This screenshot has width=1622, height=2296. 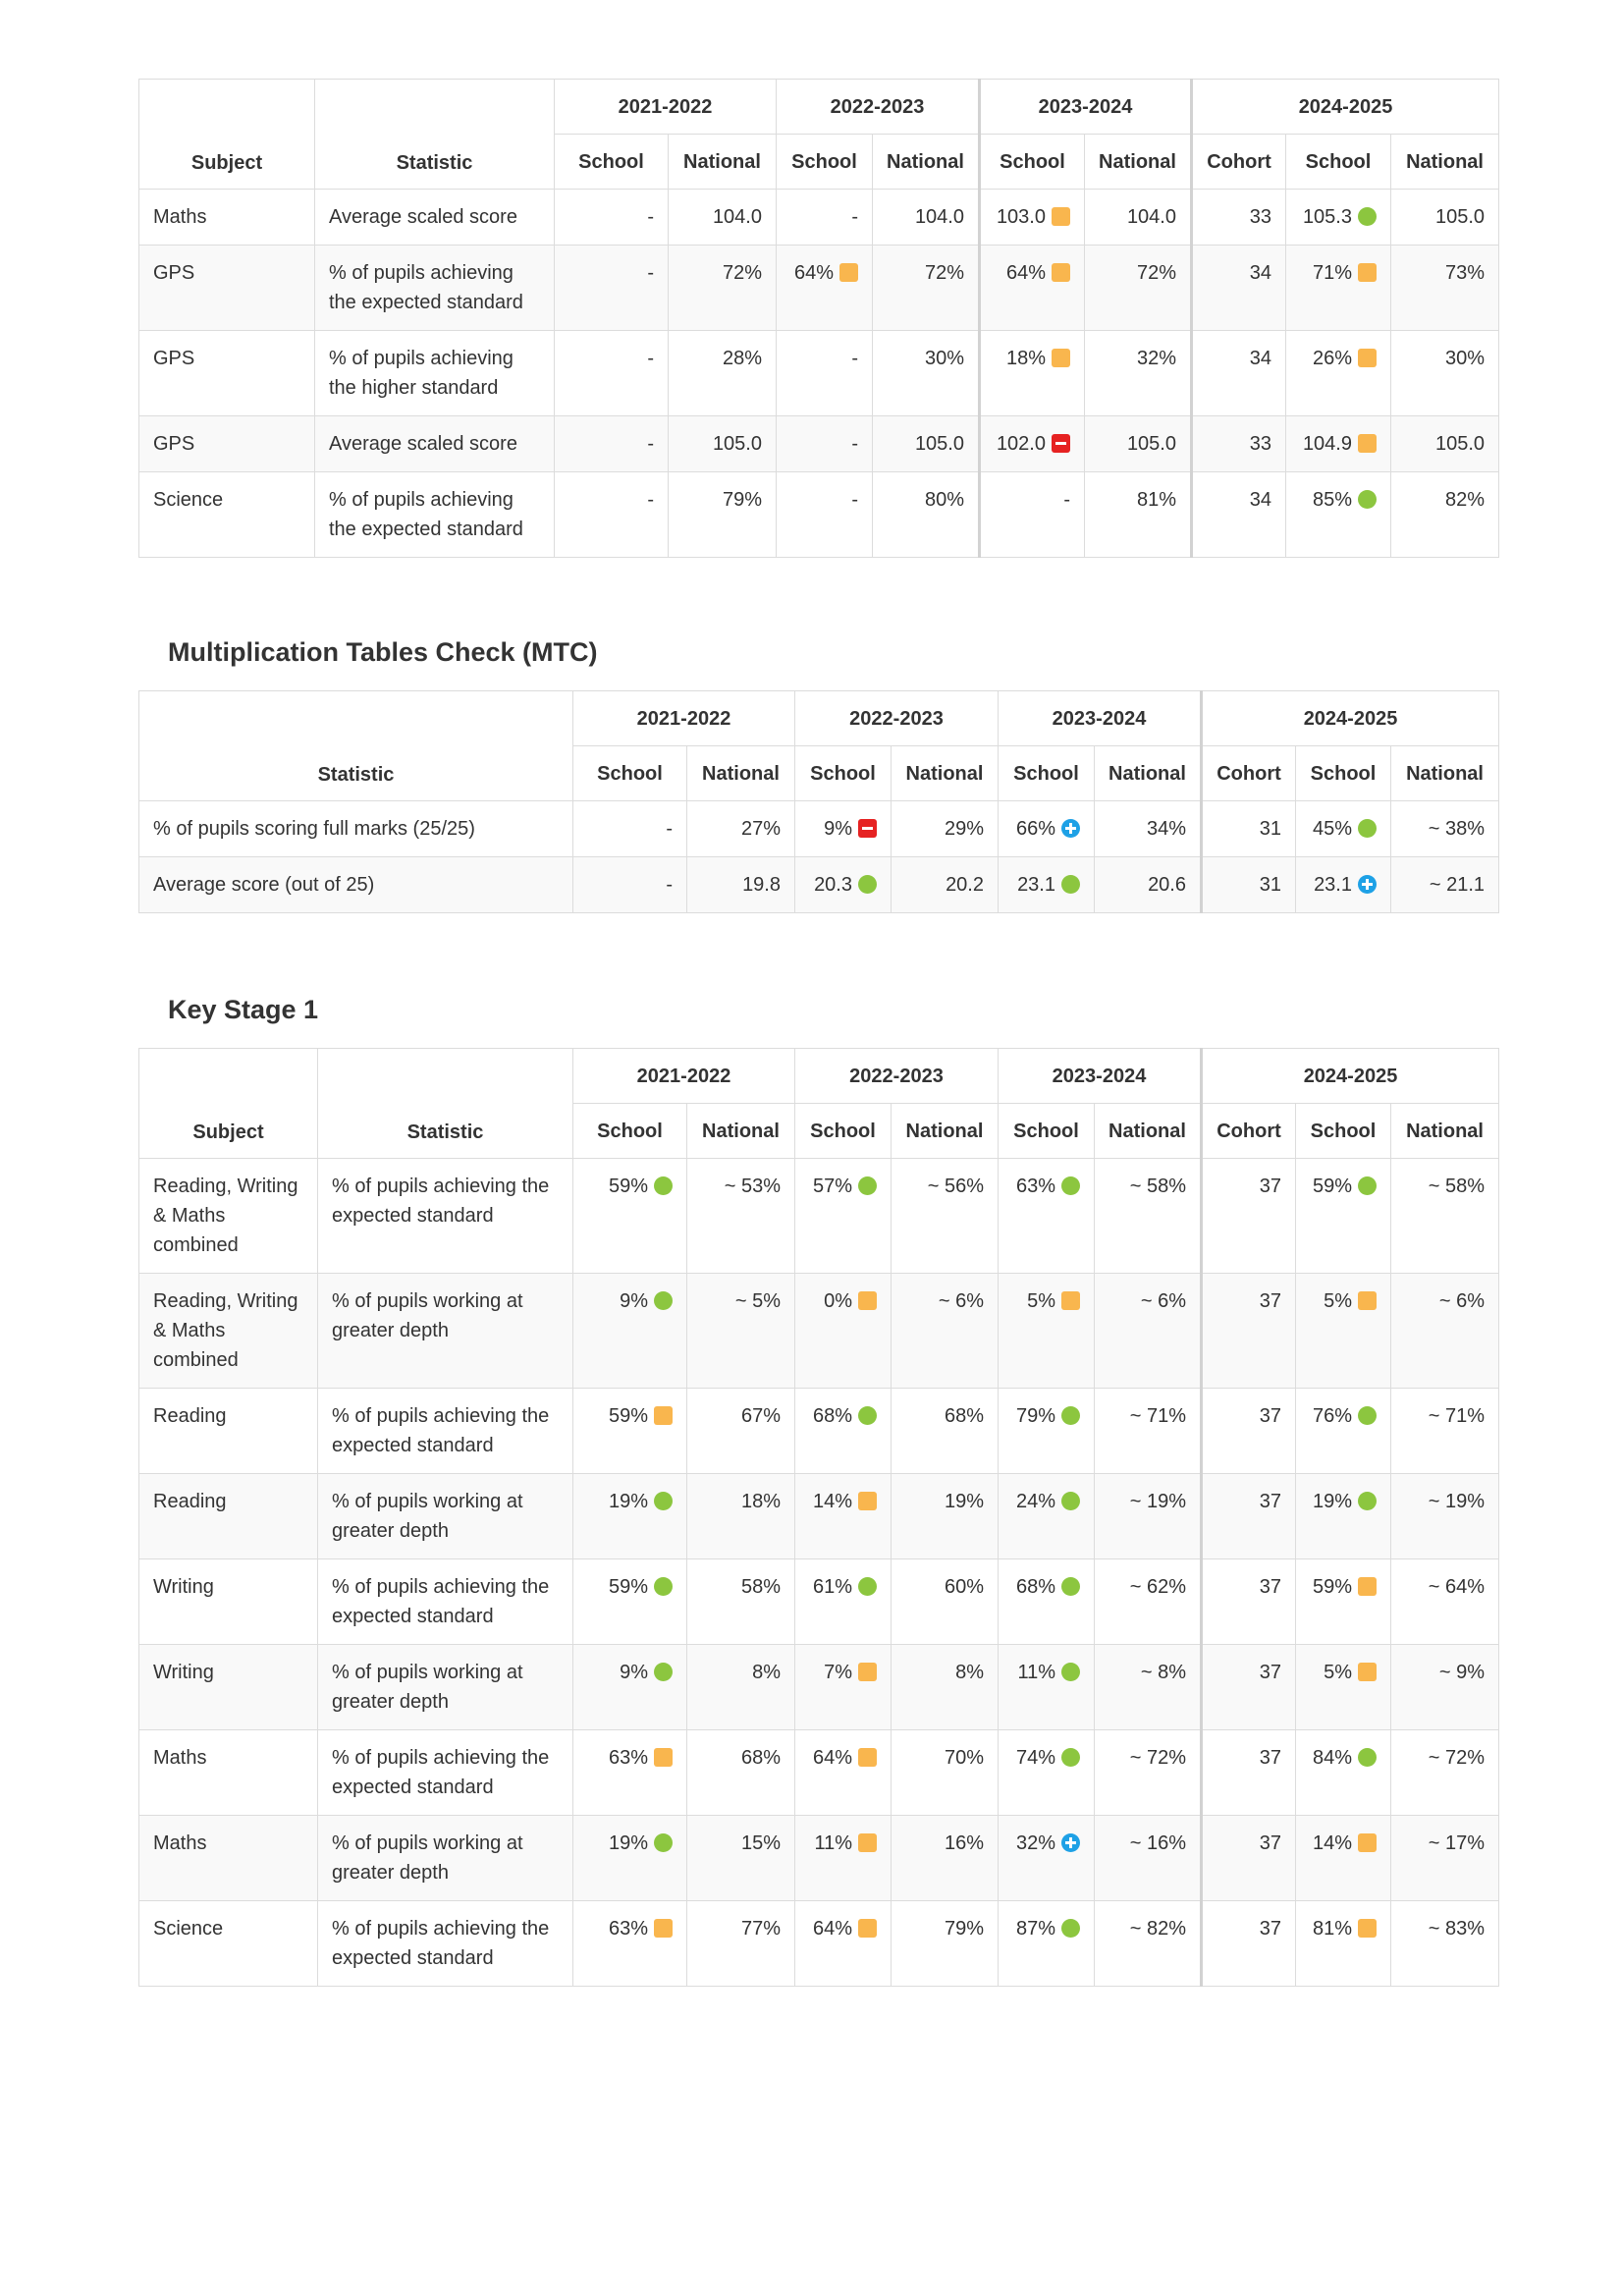 What do you see at coordinates (1148, 884) in the screenshot?
I see `value-cell: 20.6` at bounding box center [1148, 884].